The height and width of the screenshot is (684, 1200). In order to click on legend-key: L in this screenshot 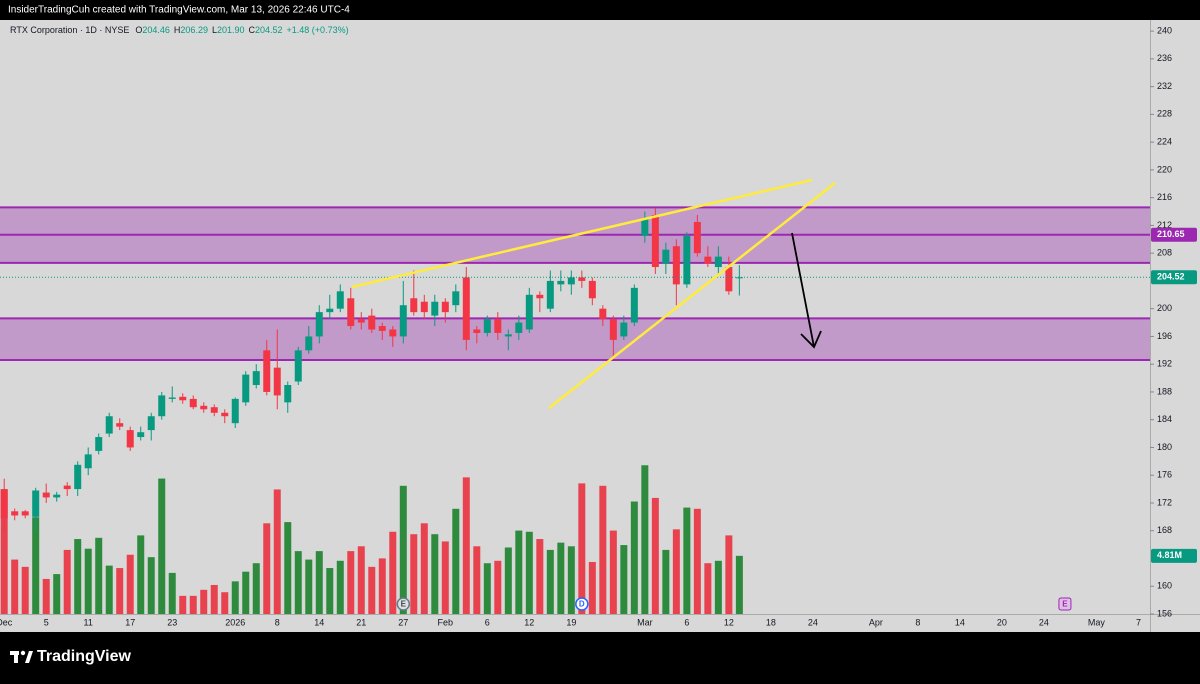, I will do `click(214, 30)`.